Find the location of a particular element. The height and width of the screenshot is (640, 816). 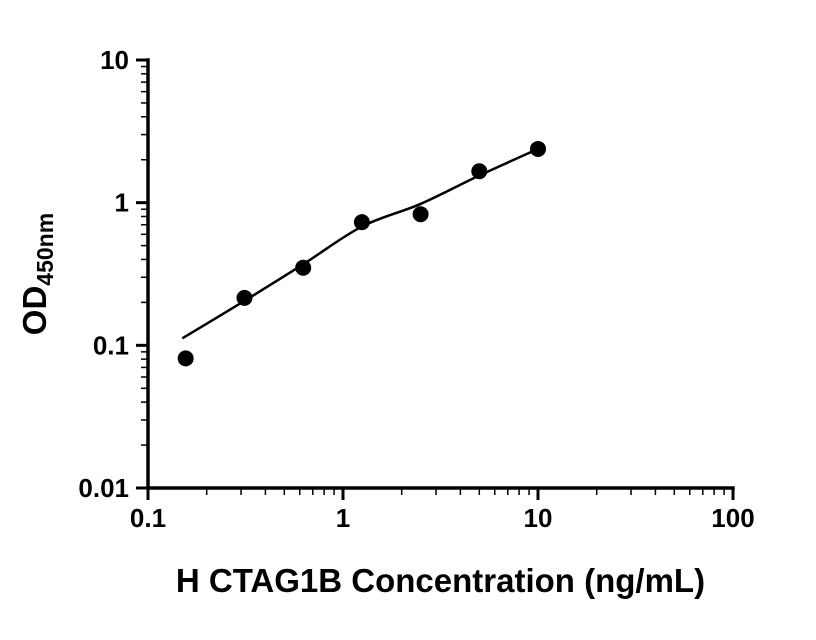

y-axis-title: OD450nm is located at coordinates (37, 274).